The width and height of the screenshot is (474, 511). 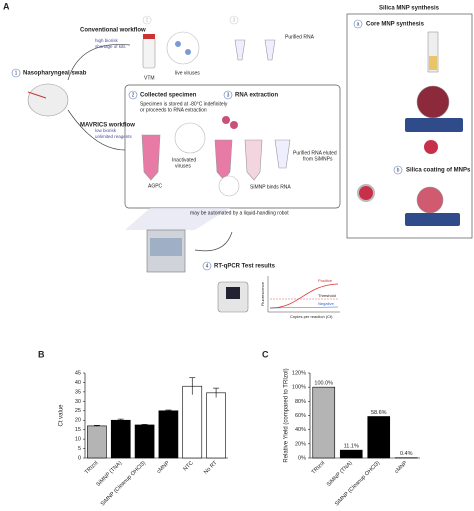 I want to click on label: RT-qPCR Test results, so click(x=245, y=267).